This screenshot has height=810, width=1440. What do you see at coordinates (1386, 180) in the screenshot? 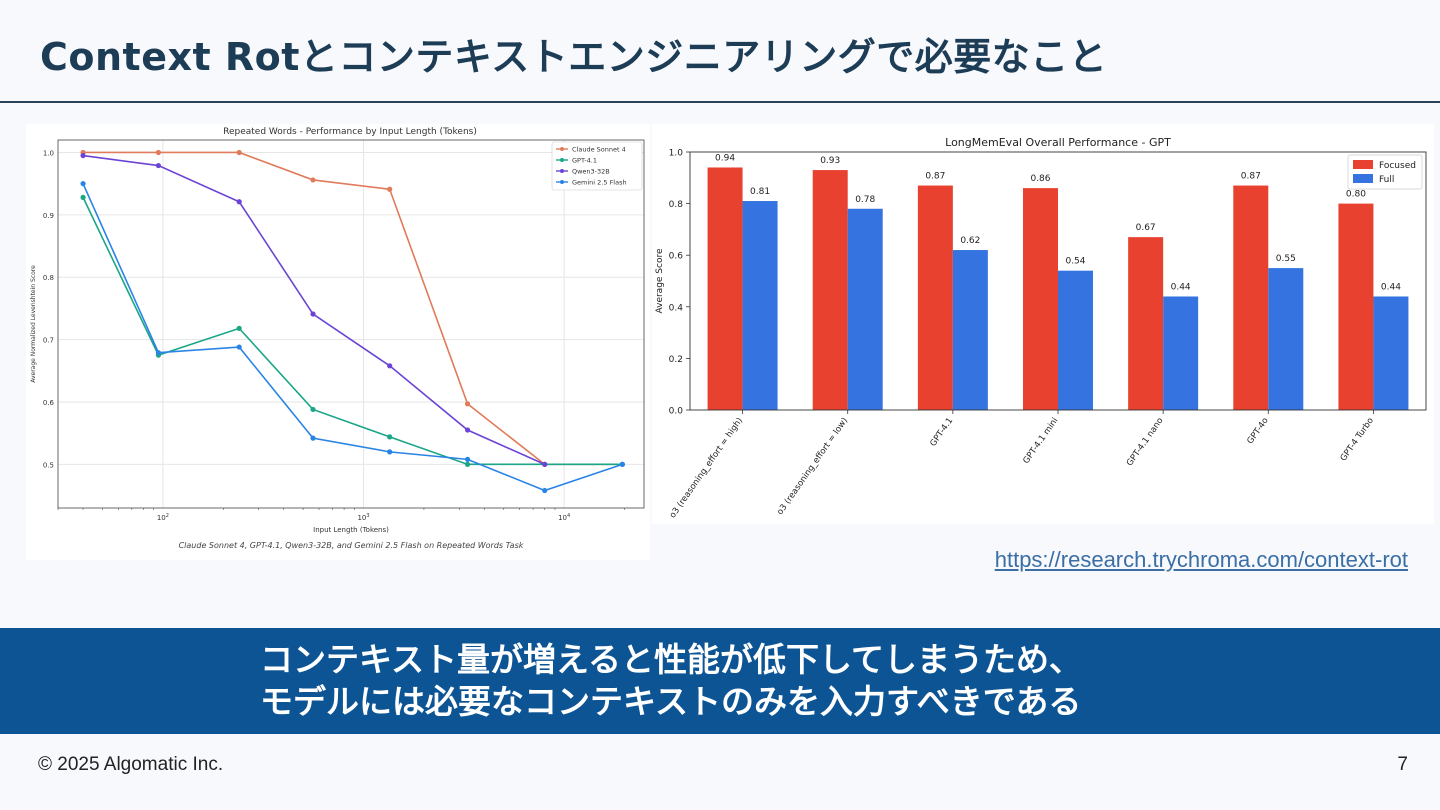
I see `legend-label: Full` at bounding box center [1386, 180].